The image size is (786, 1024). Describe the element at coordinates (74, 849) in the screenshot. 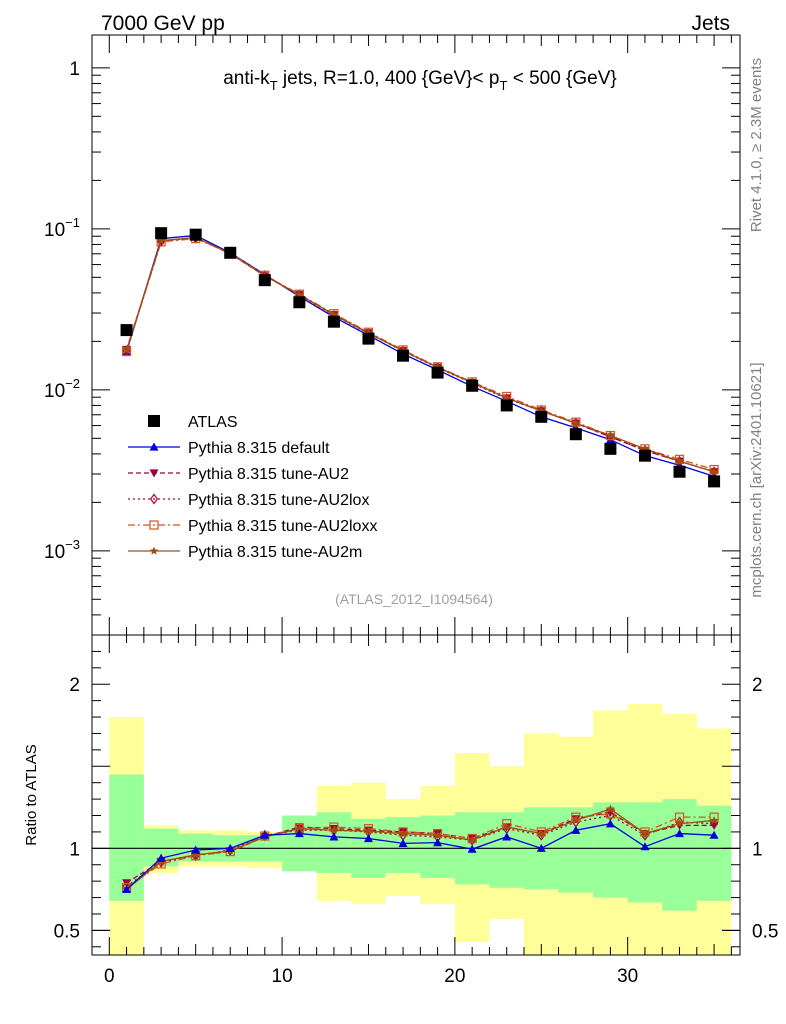

I see `ratio-ytick-label: 1` at that location.